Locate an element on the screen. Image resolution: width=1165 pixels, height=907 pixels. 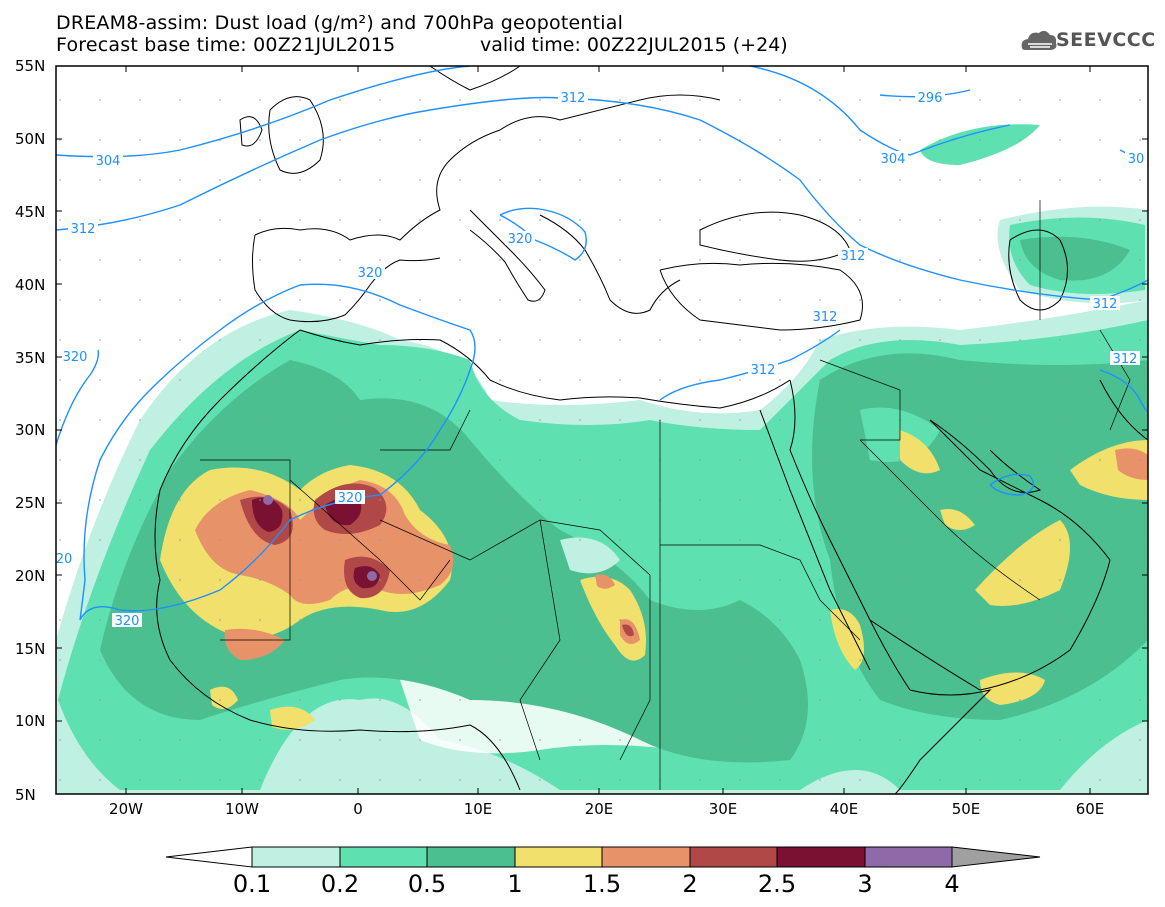
colorbar-label: 0.1 is located at coordinates (252, 884).